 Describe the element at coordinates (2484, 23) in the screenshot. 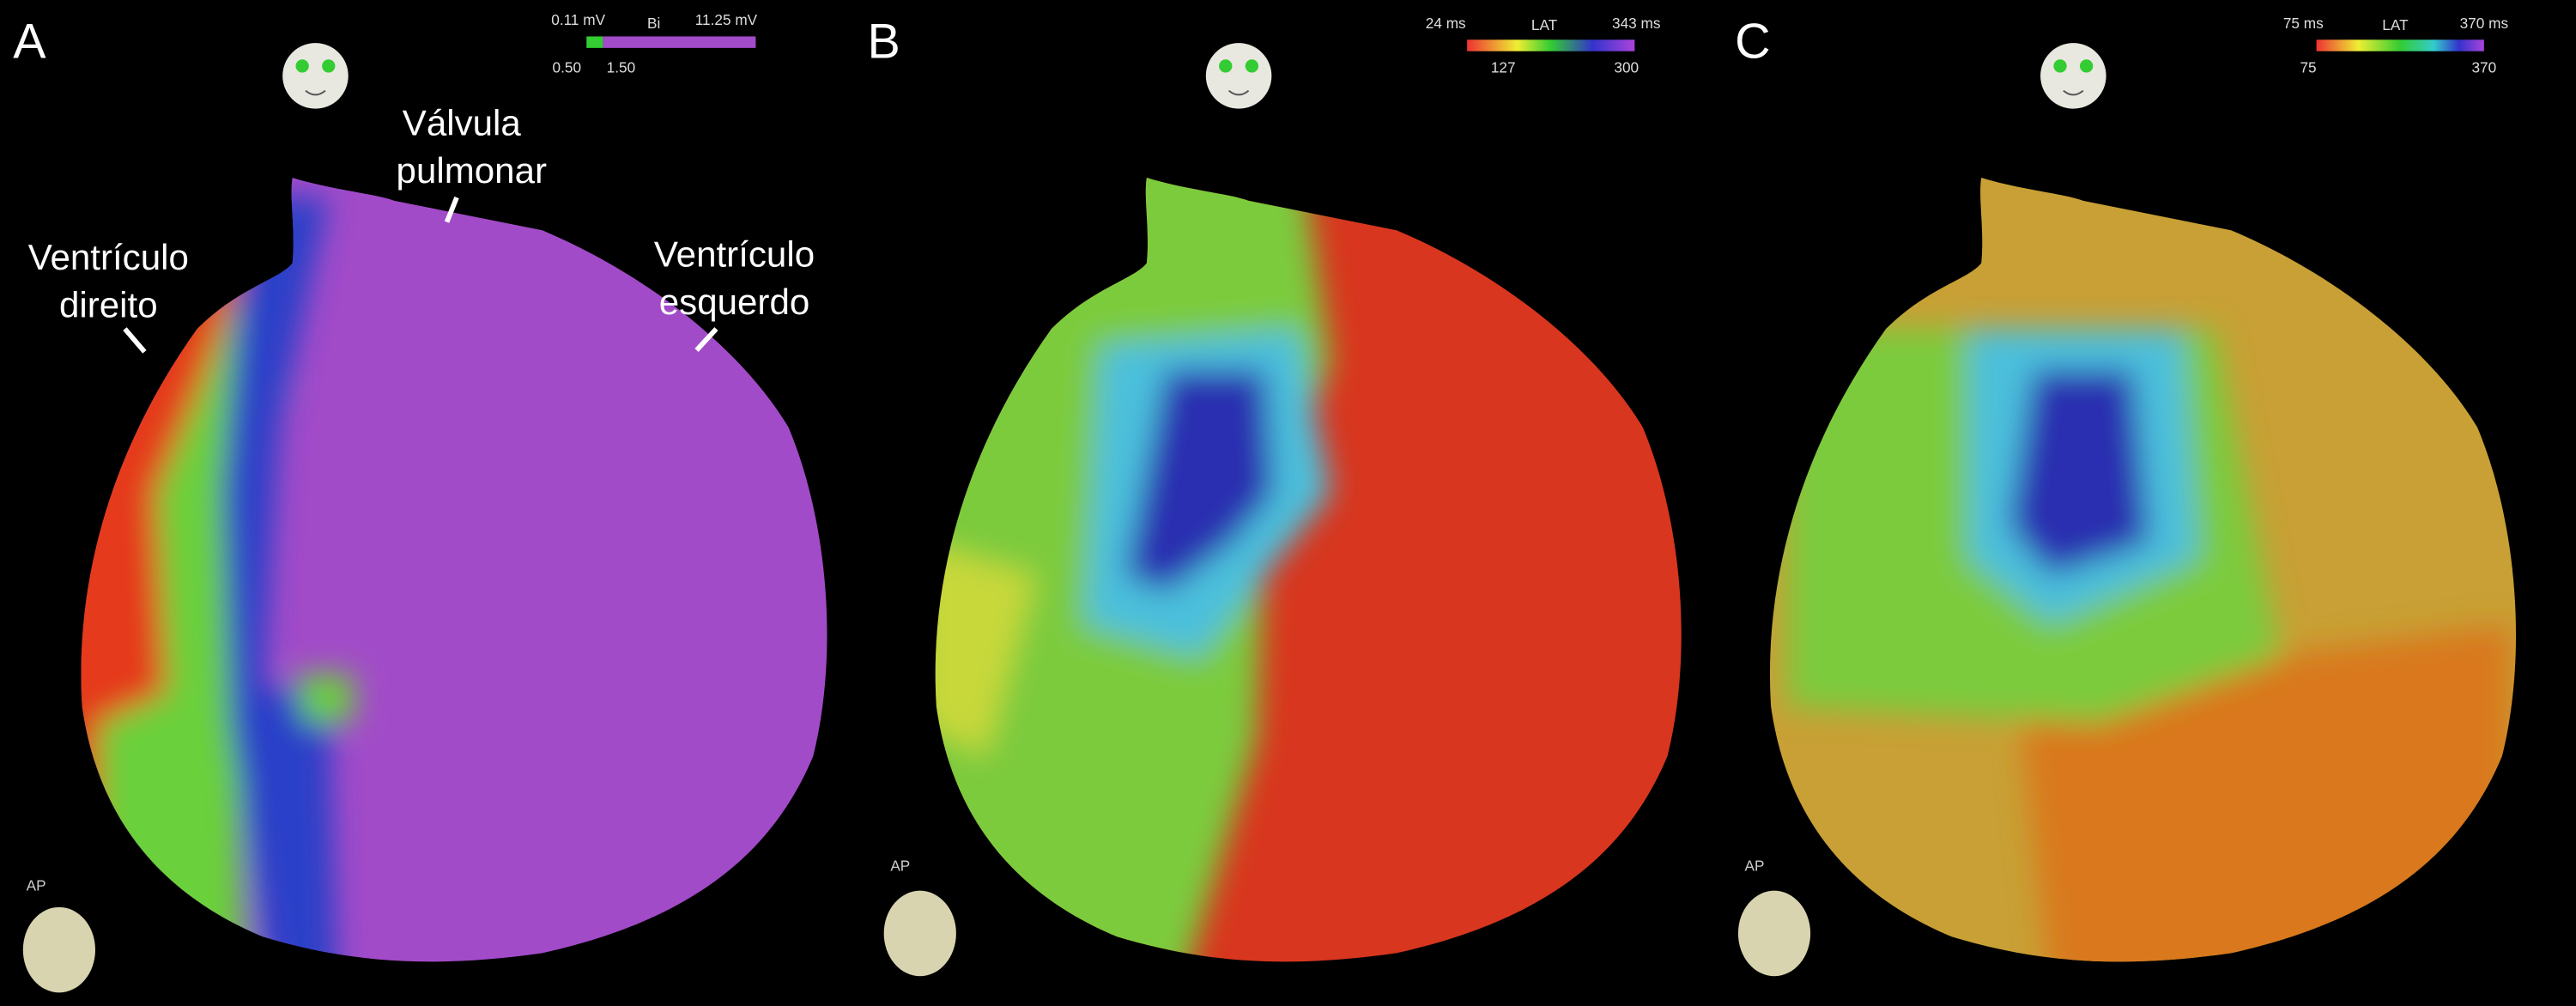

I see `colorbar-max: 370 ms` at that location.